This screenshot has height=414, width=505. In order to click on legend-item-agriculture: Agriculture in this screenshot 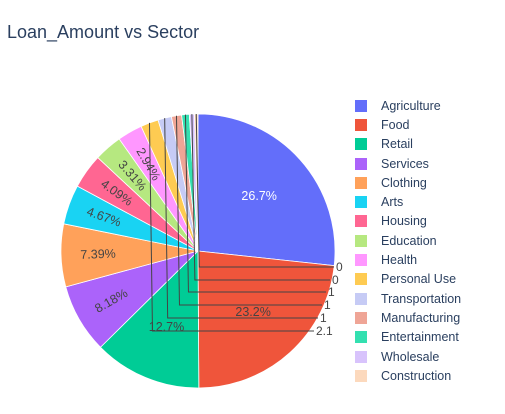, I will do `click(430, 105)`.